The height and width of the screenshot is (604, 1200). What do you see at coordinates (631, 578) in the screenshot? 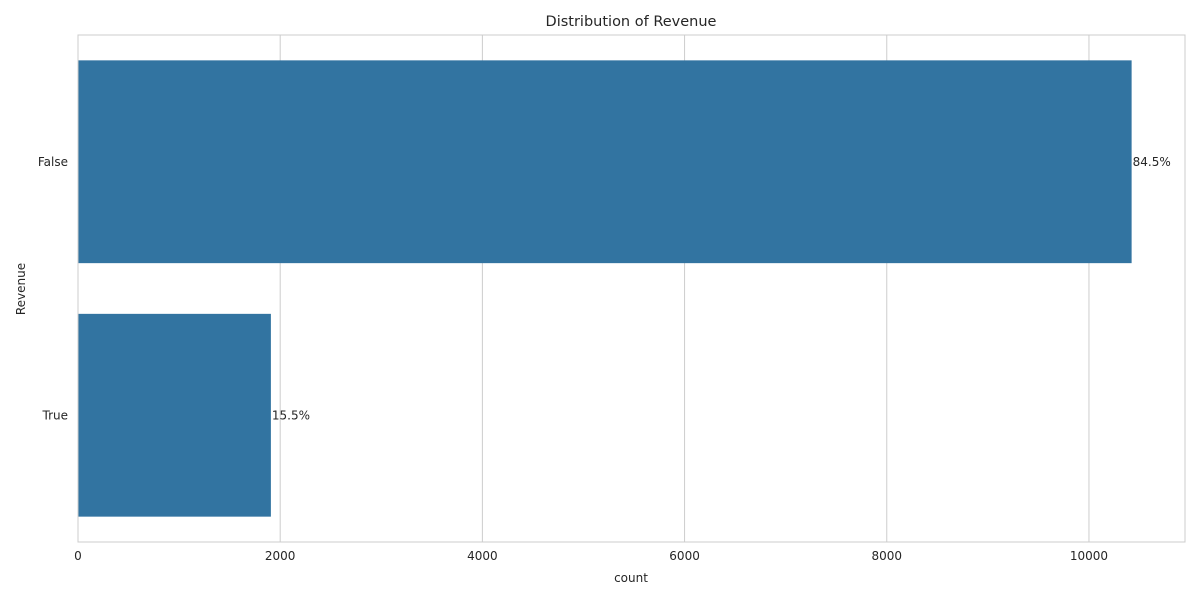
I see `x-axis-label: count` at bounding box center [631, 578].